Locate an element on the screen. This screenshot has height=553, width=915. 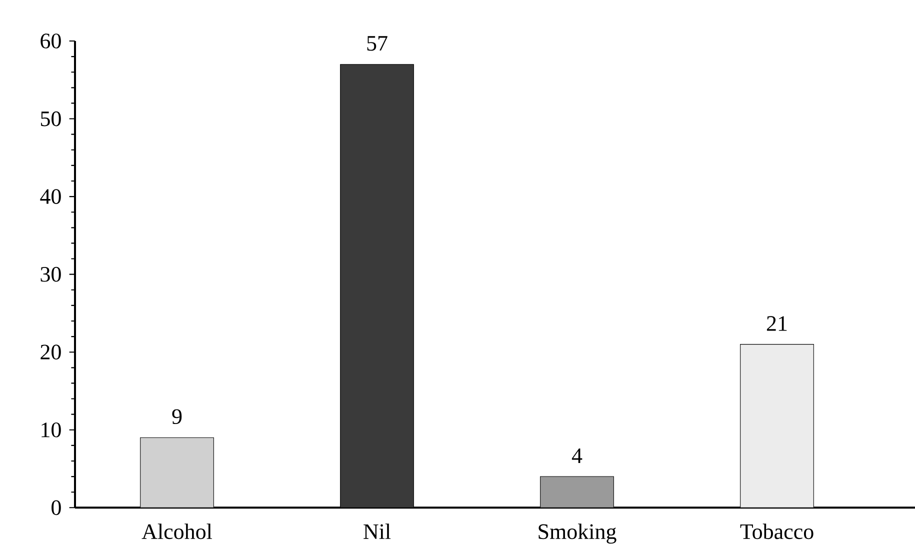
y-tick-label: 40 is located at coordinates (50, 196).